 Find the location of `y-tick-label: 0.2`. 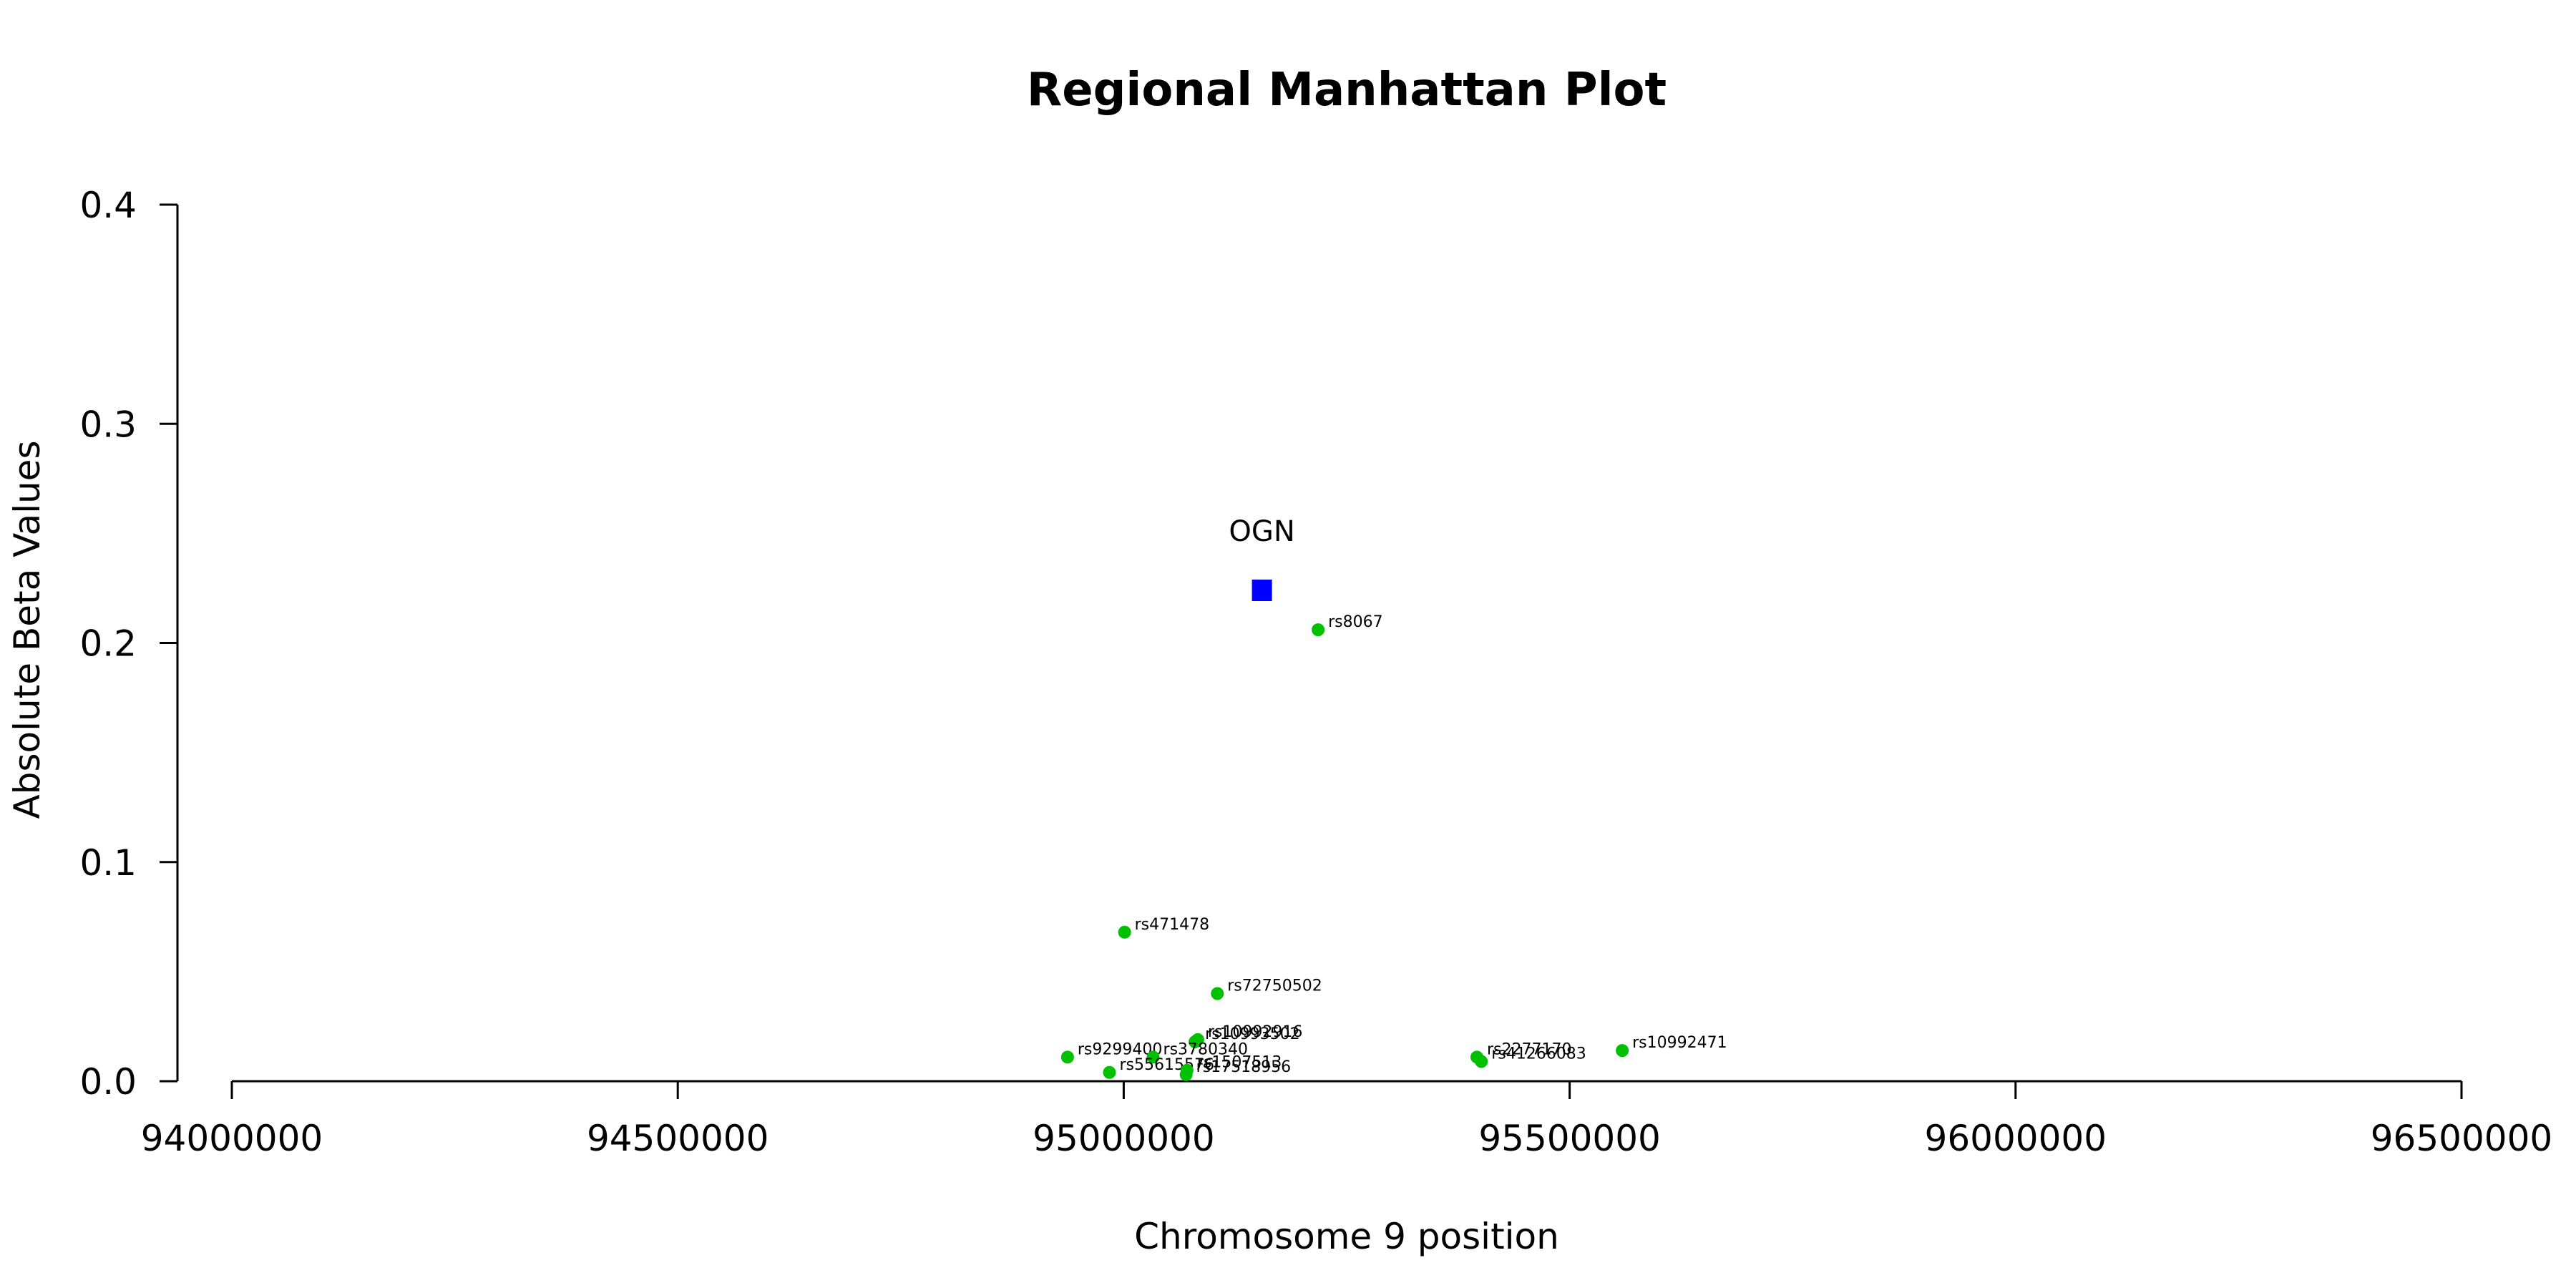

y-tick-label: 0.2 is located at coordinates (108, 644).